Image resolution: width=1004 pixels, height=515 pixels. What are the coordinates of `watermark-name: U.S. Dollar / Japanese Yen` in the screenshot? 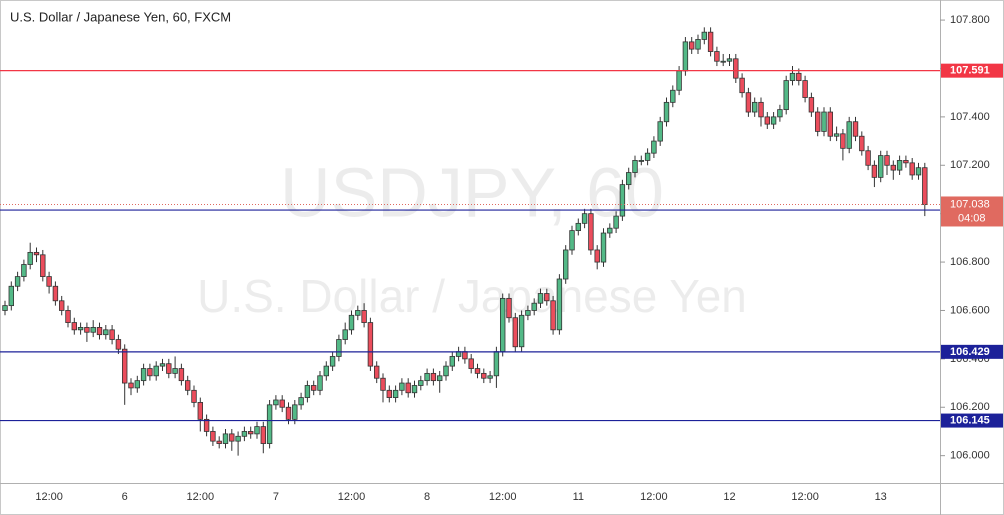 It's located at (472, 296).